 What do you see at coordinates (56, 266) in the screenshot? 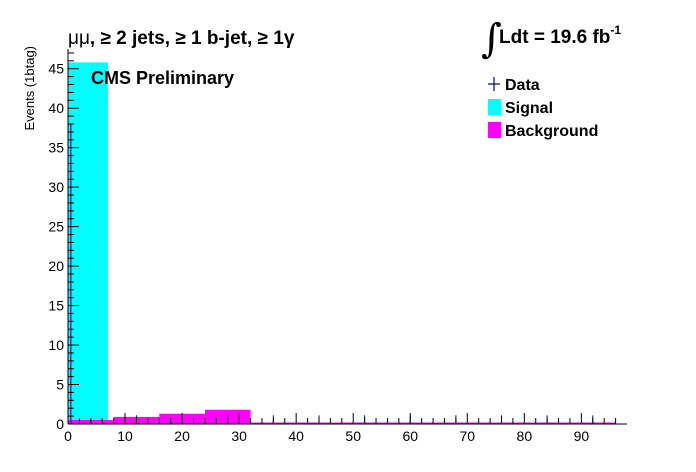
I see `y-tick-label-4: 20` at bounding box center [56, 266].